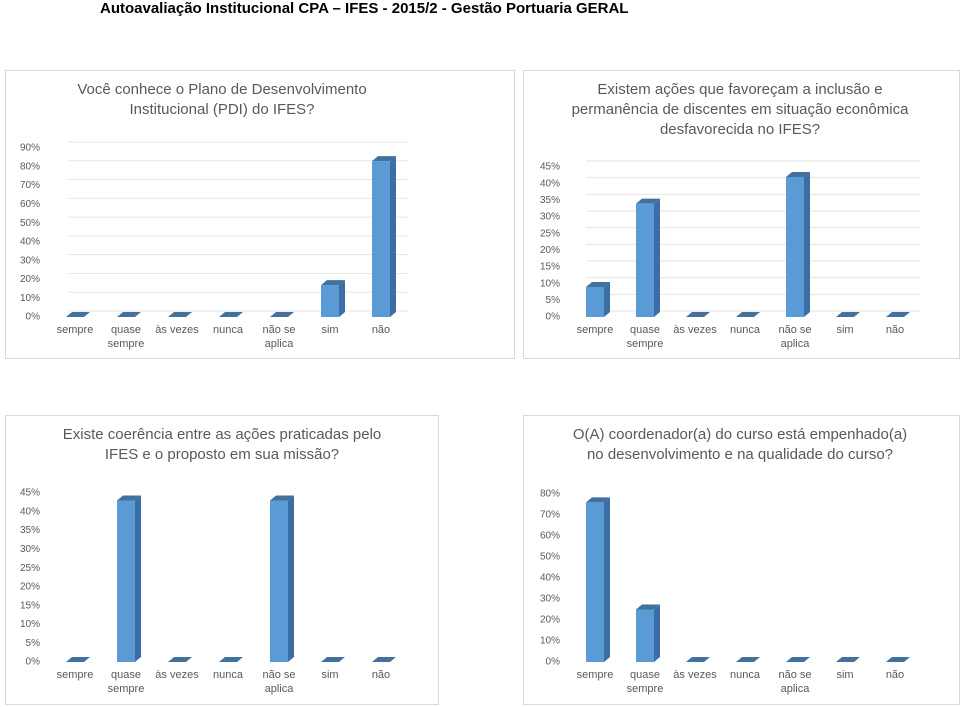  What do you see at coordinates (550, 267) in the screenshot?
I see `y-tick-label: 15%` at bounding box center [550, 267].